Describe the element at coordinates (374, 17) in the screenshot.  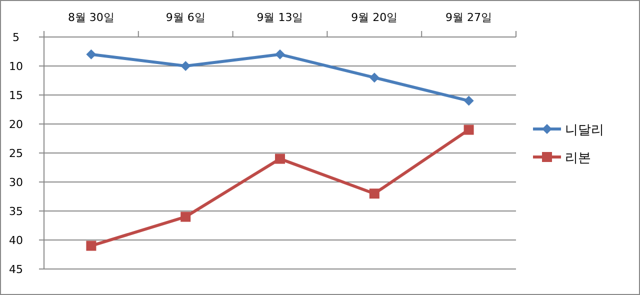
I see `x-tick-label: 9월 20일` at that location.